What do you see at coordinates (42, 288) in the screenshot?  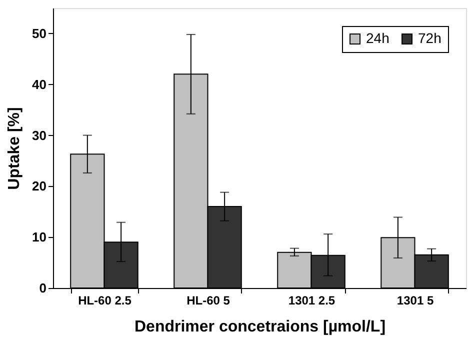 I see `y-tick-label: 0` at bounding box center [42, 288].